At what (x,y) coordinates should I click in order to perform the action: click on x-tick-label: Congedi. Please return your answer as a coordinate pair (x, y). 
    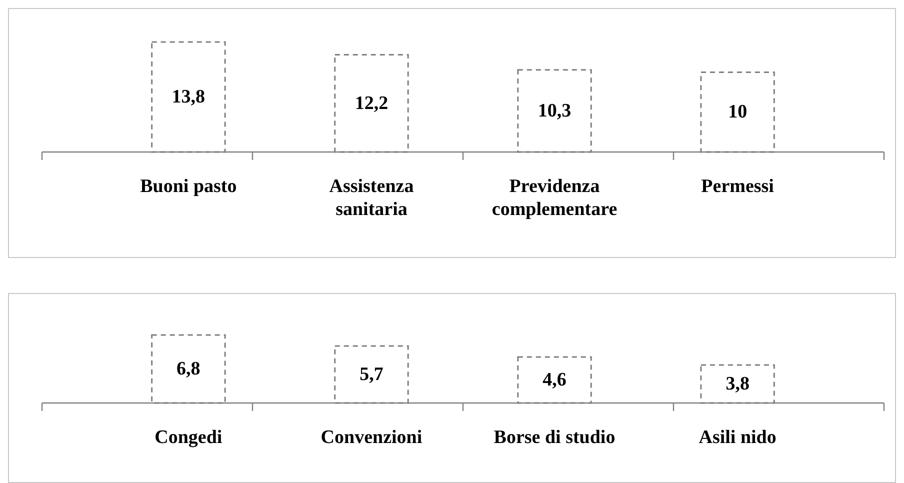
    Looking at the image, I should click on (188, 437).